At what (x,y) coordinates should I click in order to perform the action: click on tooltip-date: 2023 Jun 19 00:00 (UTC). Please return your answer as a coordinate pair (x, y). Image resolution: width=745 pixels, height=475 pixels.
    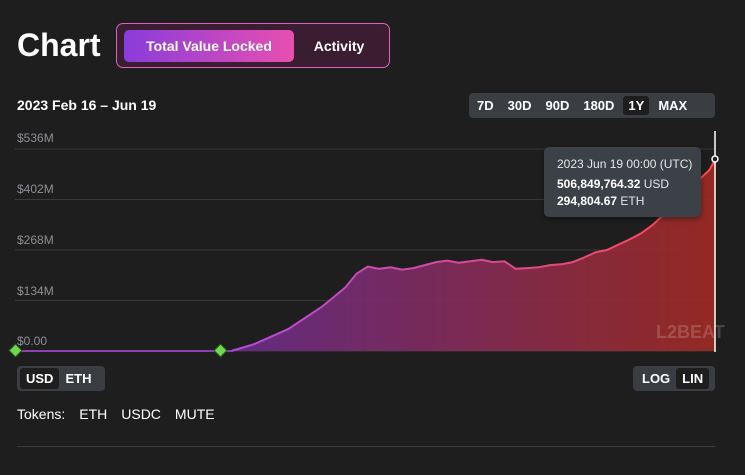
    Looking at the image, I should click on (625, 164).